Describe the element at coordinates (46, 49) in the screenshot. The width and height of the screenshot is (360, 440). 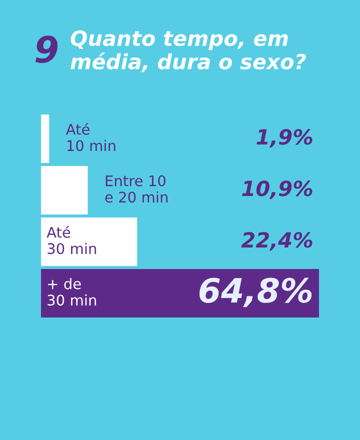
I see `text: 9` at that location.